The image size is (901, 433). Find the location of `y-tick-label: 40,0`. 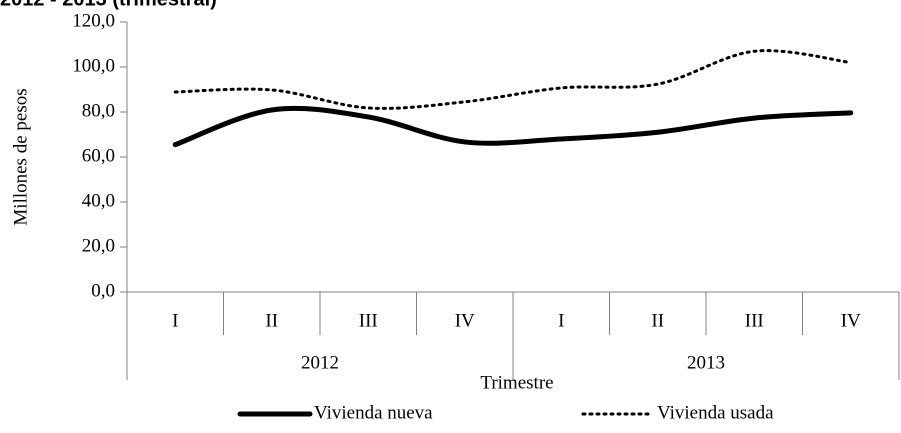

y-tick-label: 40,0 is located at coordinates (98, 200).